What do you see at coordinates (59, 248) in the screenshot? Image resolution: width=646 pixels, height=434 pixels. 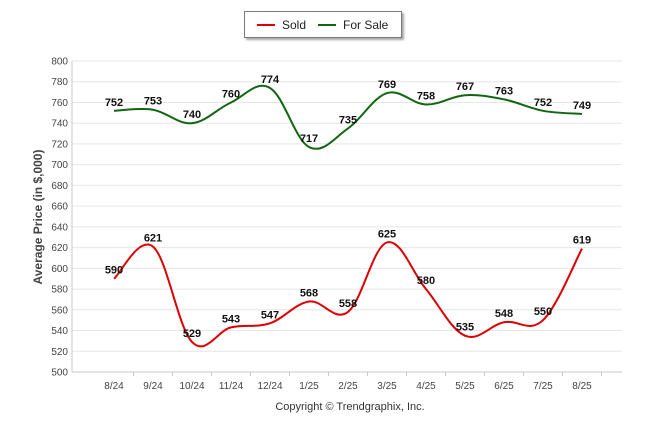 I see `y-tick-label: 620` at bounding box center [59, 248].